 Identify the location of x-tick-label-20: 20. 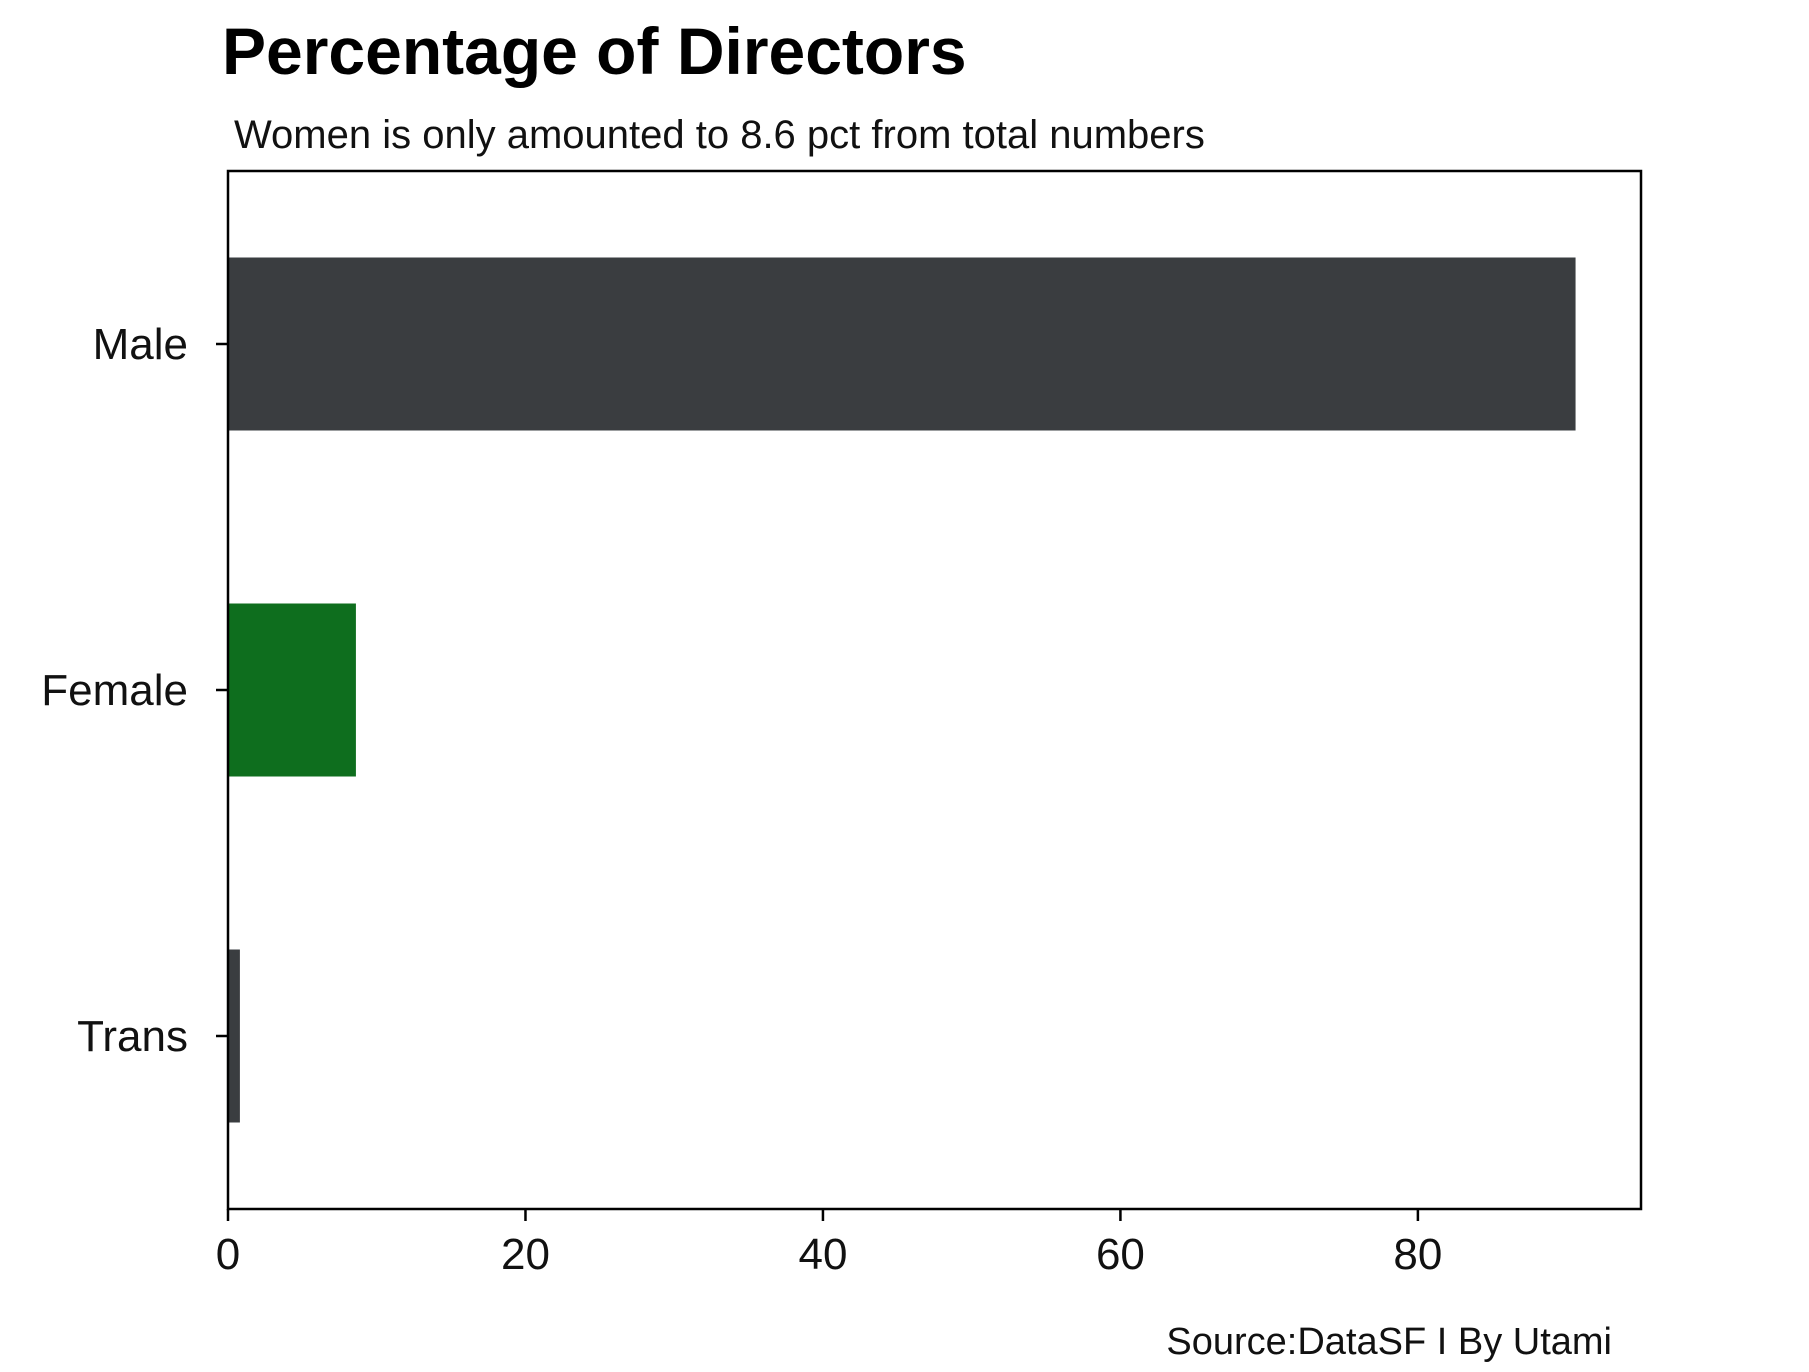
(525, 1254).